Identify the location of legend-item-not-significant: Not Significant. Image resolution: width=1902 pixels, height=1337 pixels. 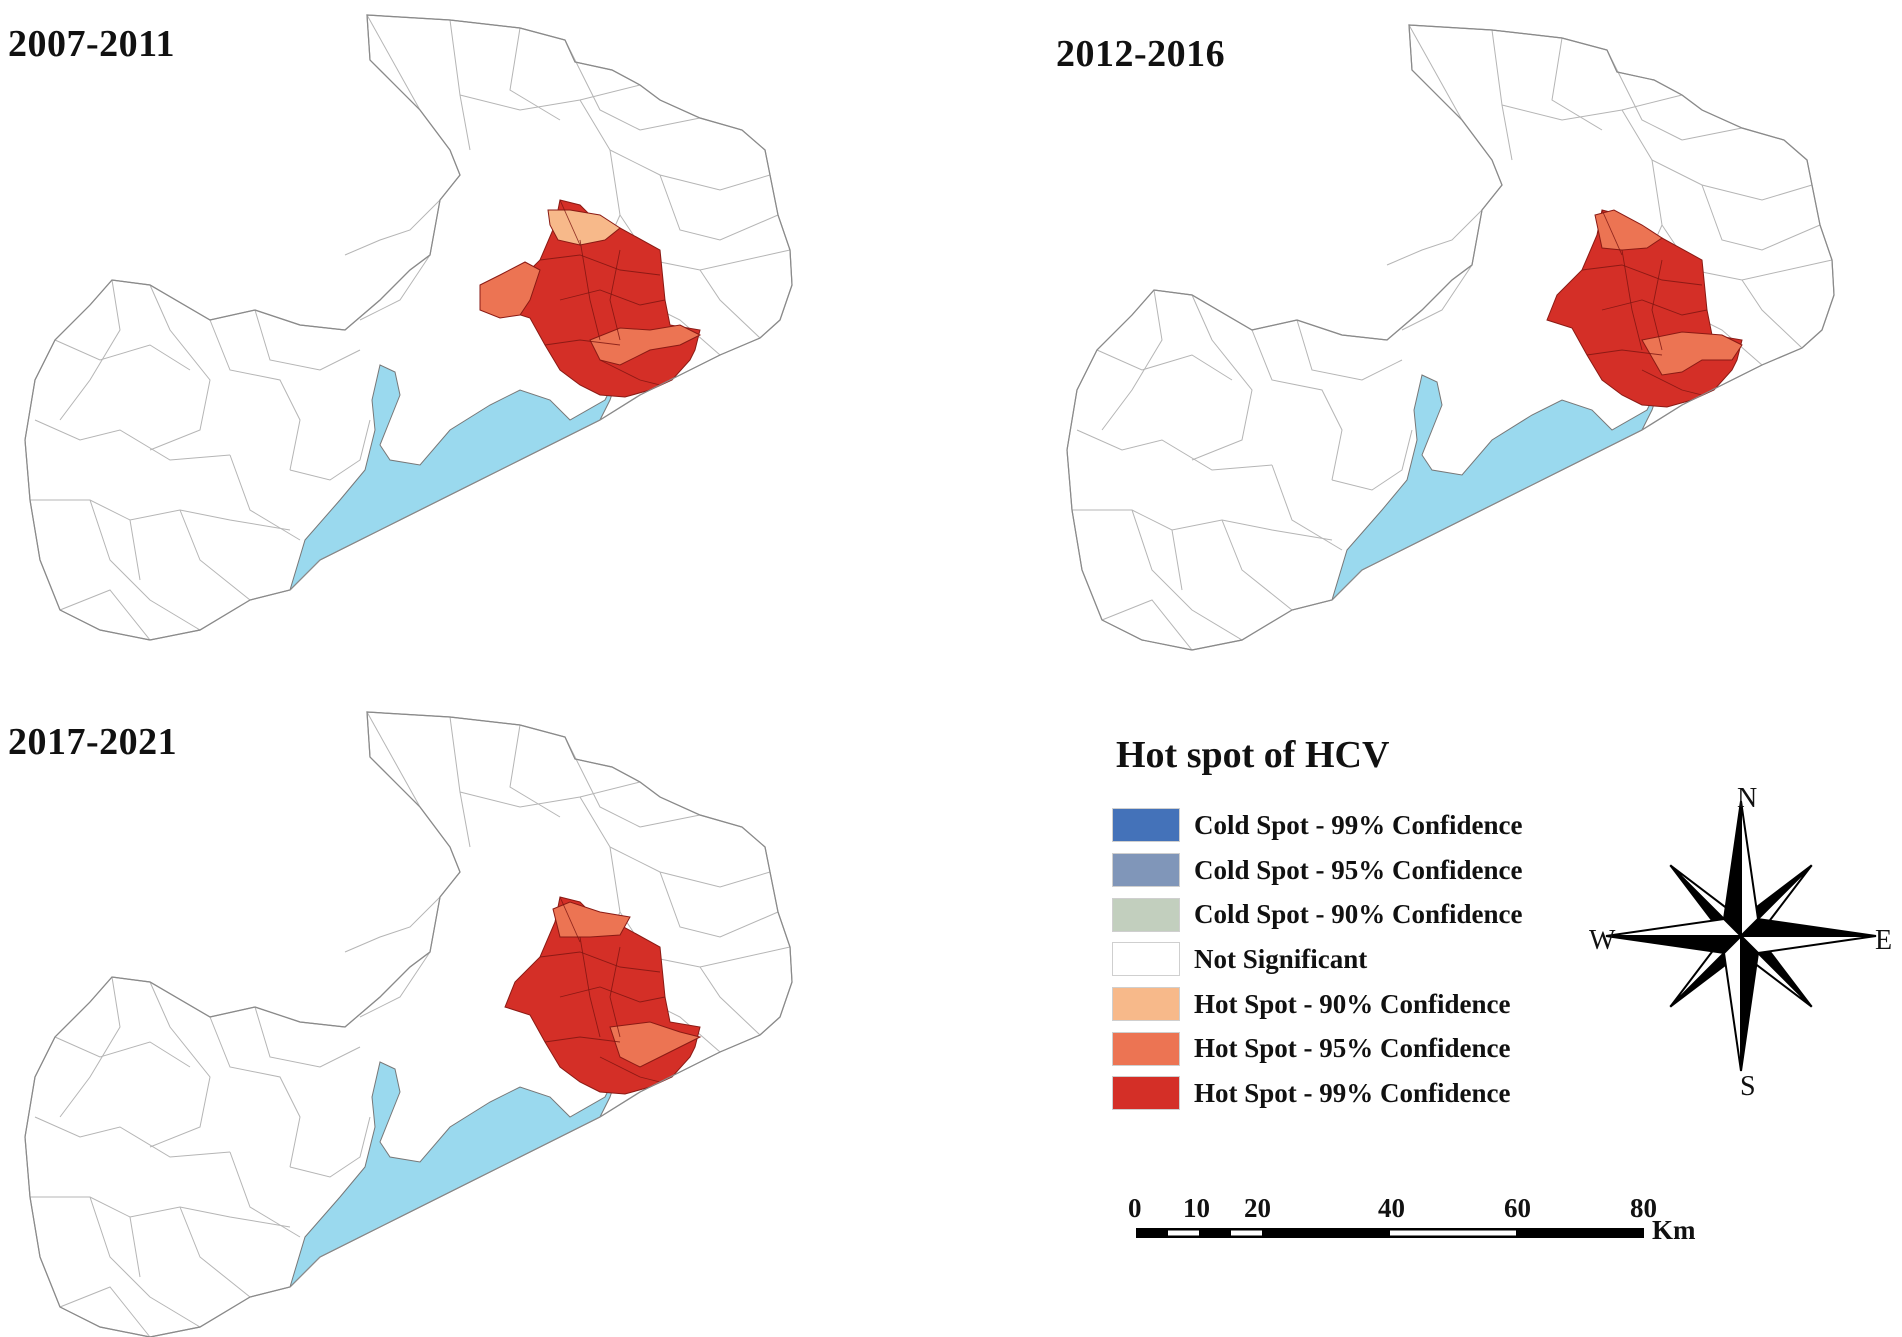
(1317, 959).